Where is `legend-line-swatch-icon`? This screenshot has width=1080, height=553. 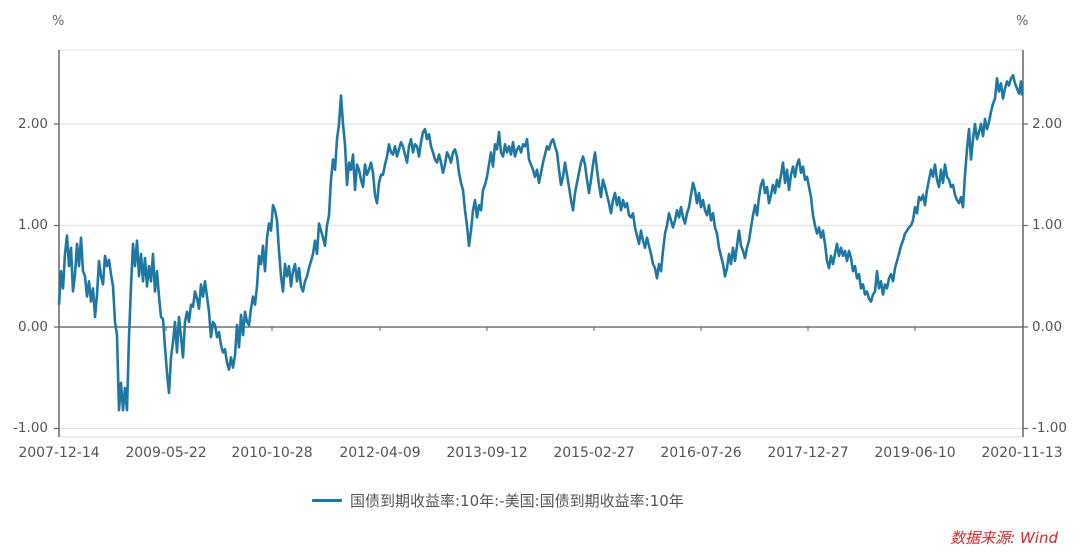 legend-line-swatch-icon is located at coordinates (327, 500).